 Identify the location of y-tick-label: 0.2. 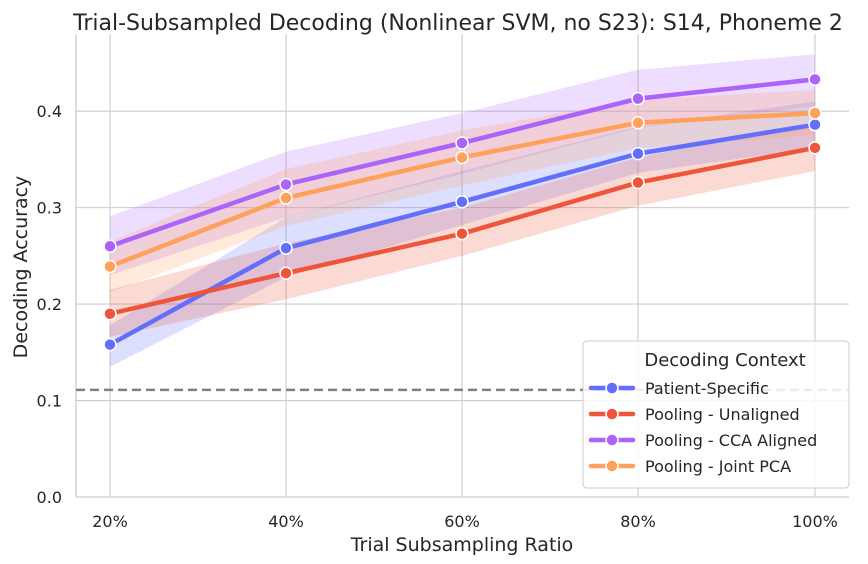
(49, 304).